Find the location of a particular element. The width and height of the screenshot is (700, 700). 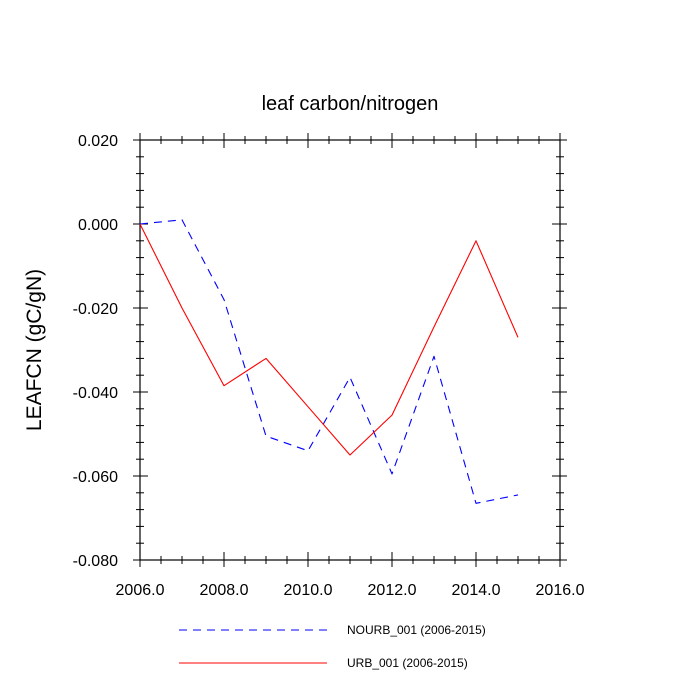

chart-title: leaf carbon/nitrogen is located at coordinates (350, 104).